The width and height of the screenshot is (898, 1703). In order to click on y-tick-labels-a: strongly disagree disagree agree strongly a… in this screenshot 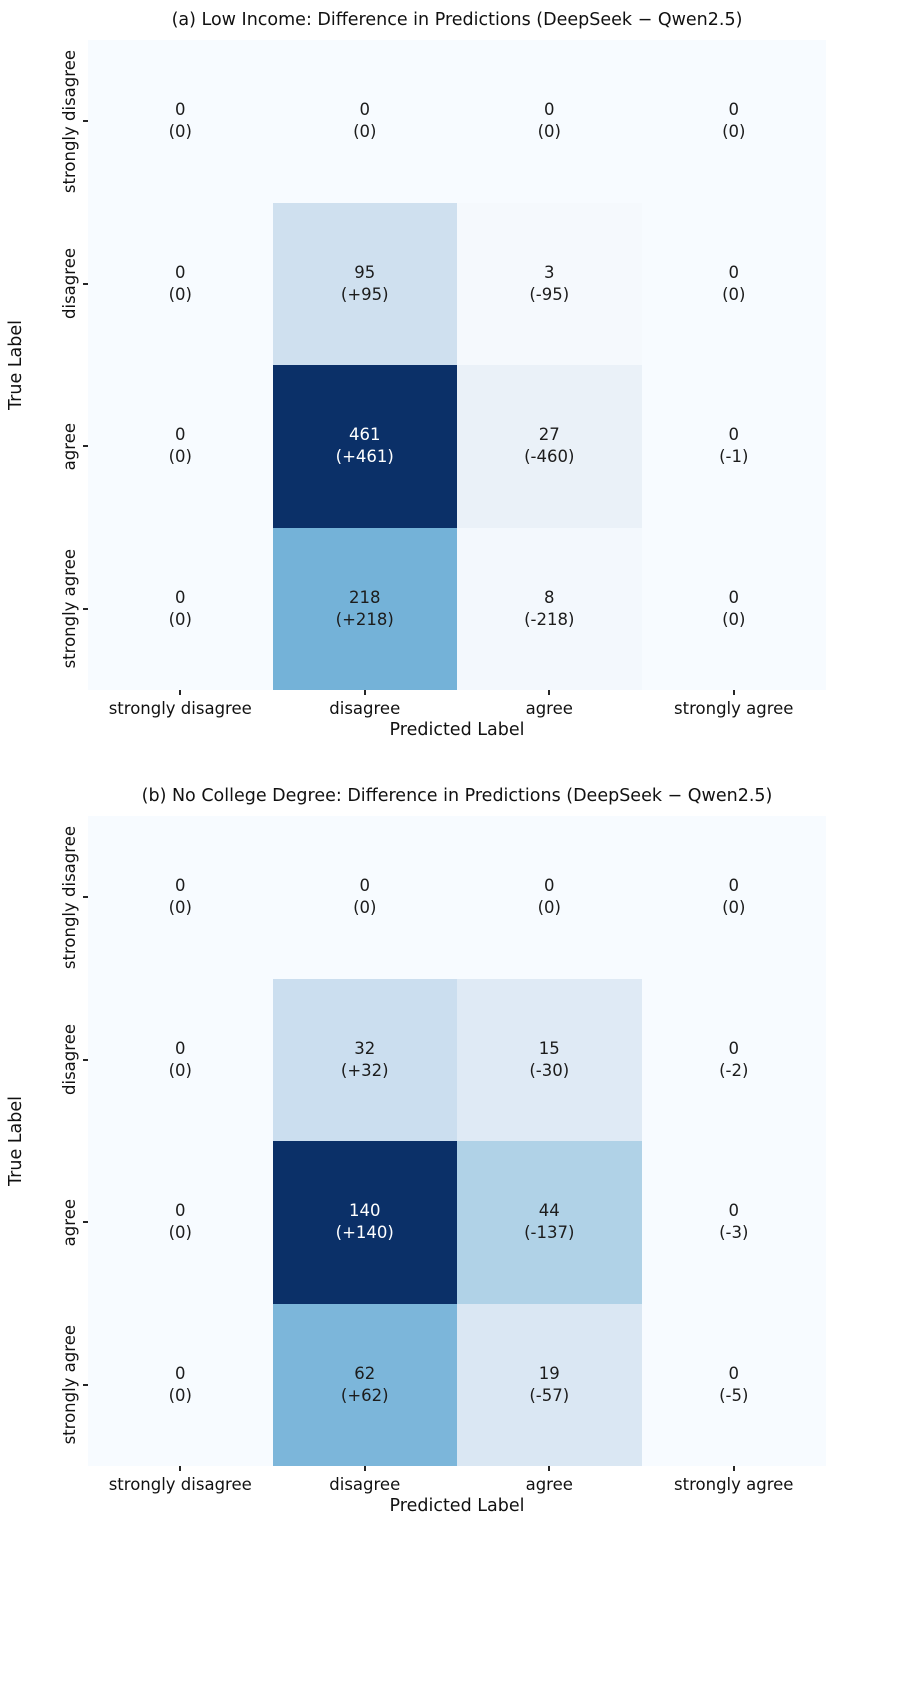, I will do `click(60, 365)`.